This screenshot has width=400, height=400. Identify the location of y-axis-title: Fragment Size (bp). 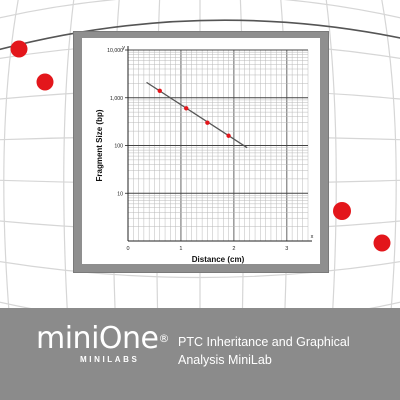
(99, 145).